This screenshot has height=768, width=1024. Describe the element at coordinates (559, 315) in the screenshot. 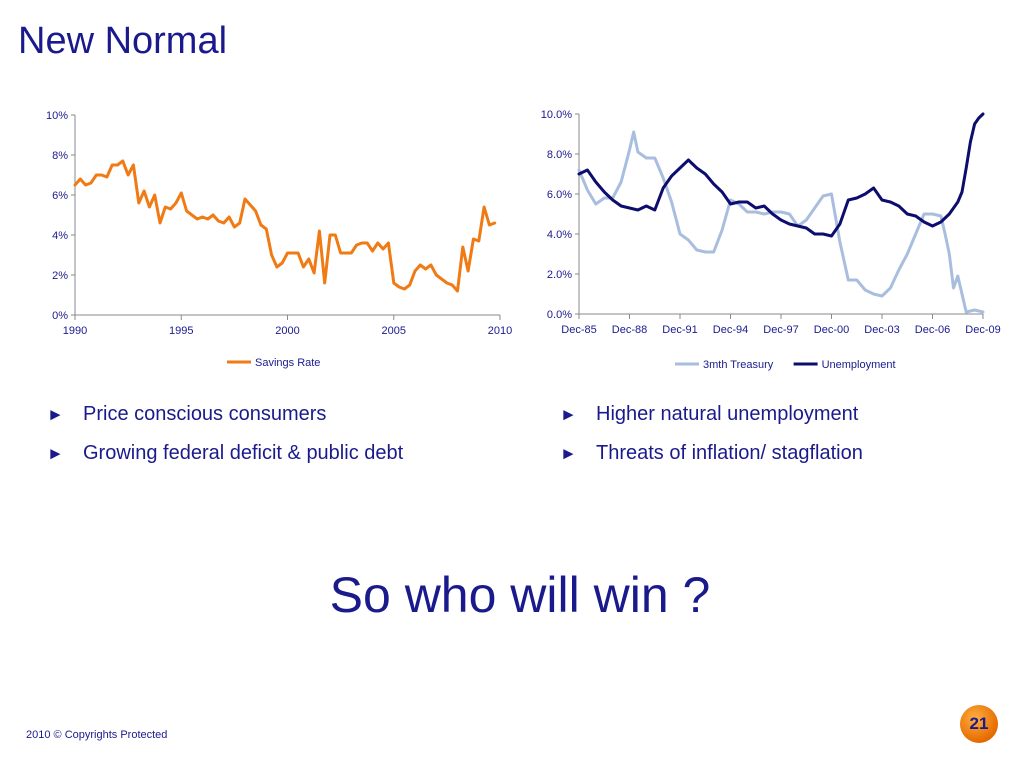

I see `y-tick-label: 0.0%` at that location.